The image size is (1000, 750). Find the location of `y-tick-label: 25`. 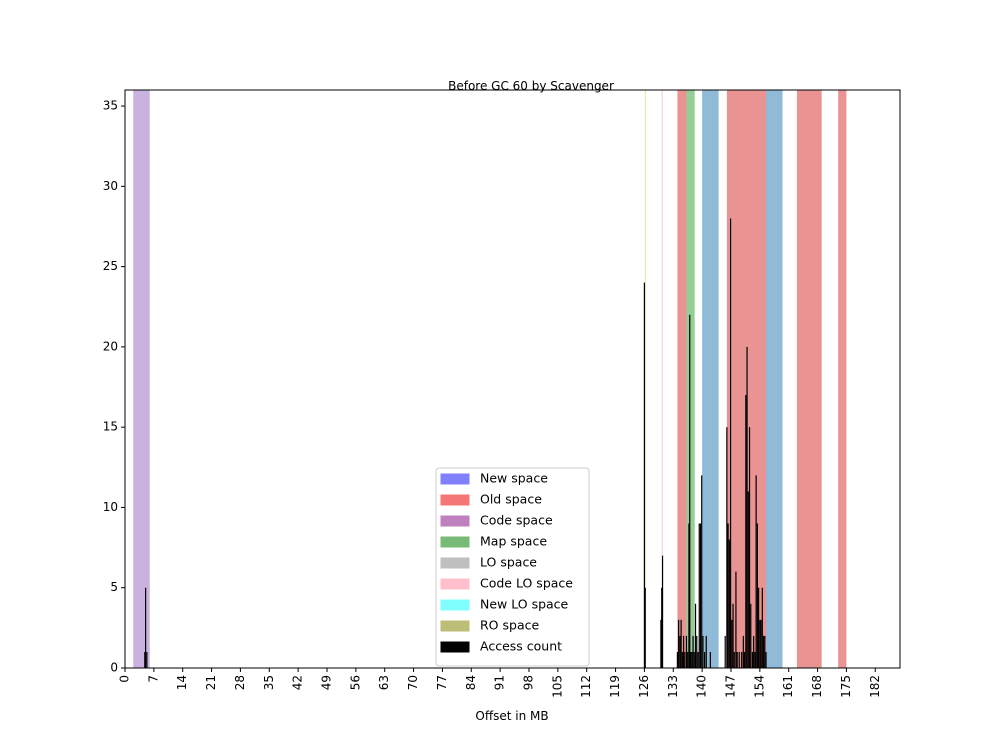

y-tick-label: 25 is located at coordinates (110, 266).